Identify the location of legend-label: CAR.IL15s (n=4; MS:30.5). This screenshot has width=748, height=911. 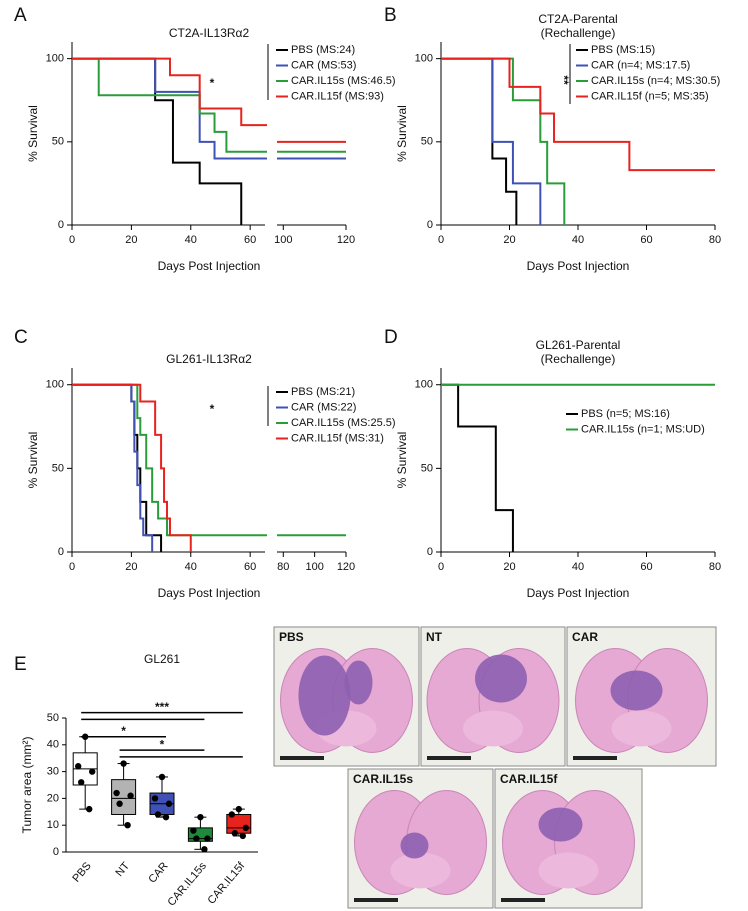
(655, 81).